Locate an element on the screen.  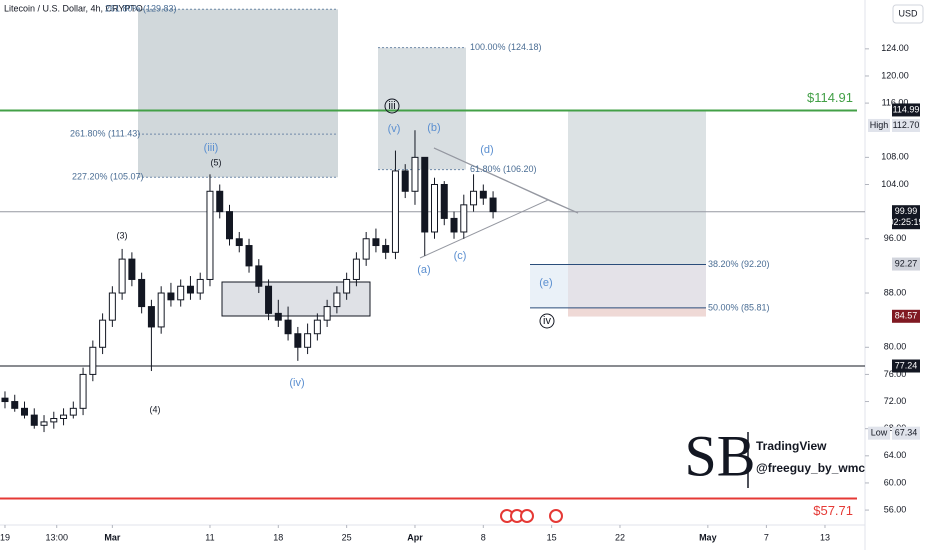
x-tick-label: 13 is located at coordinates (825, 537).